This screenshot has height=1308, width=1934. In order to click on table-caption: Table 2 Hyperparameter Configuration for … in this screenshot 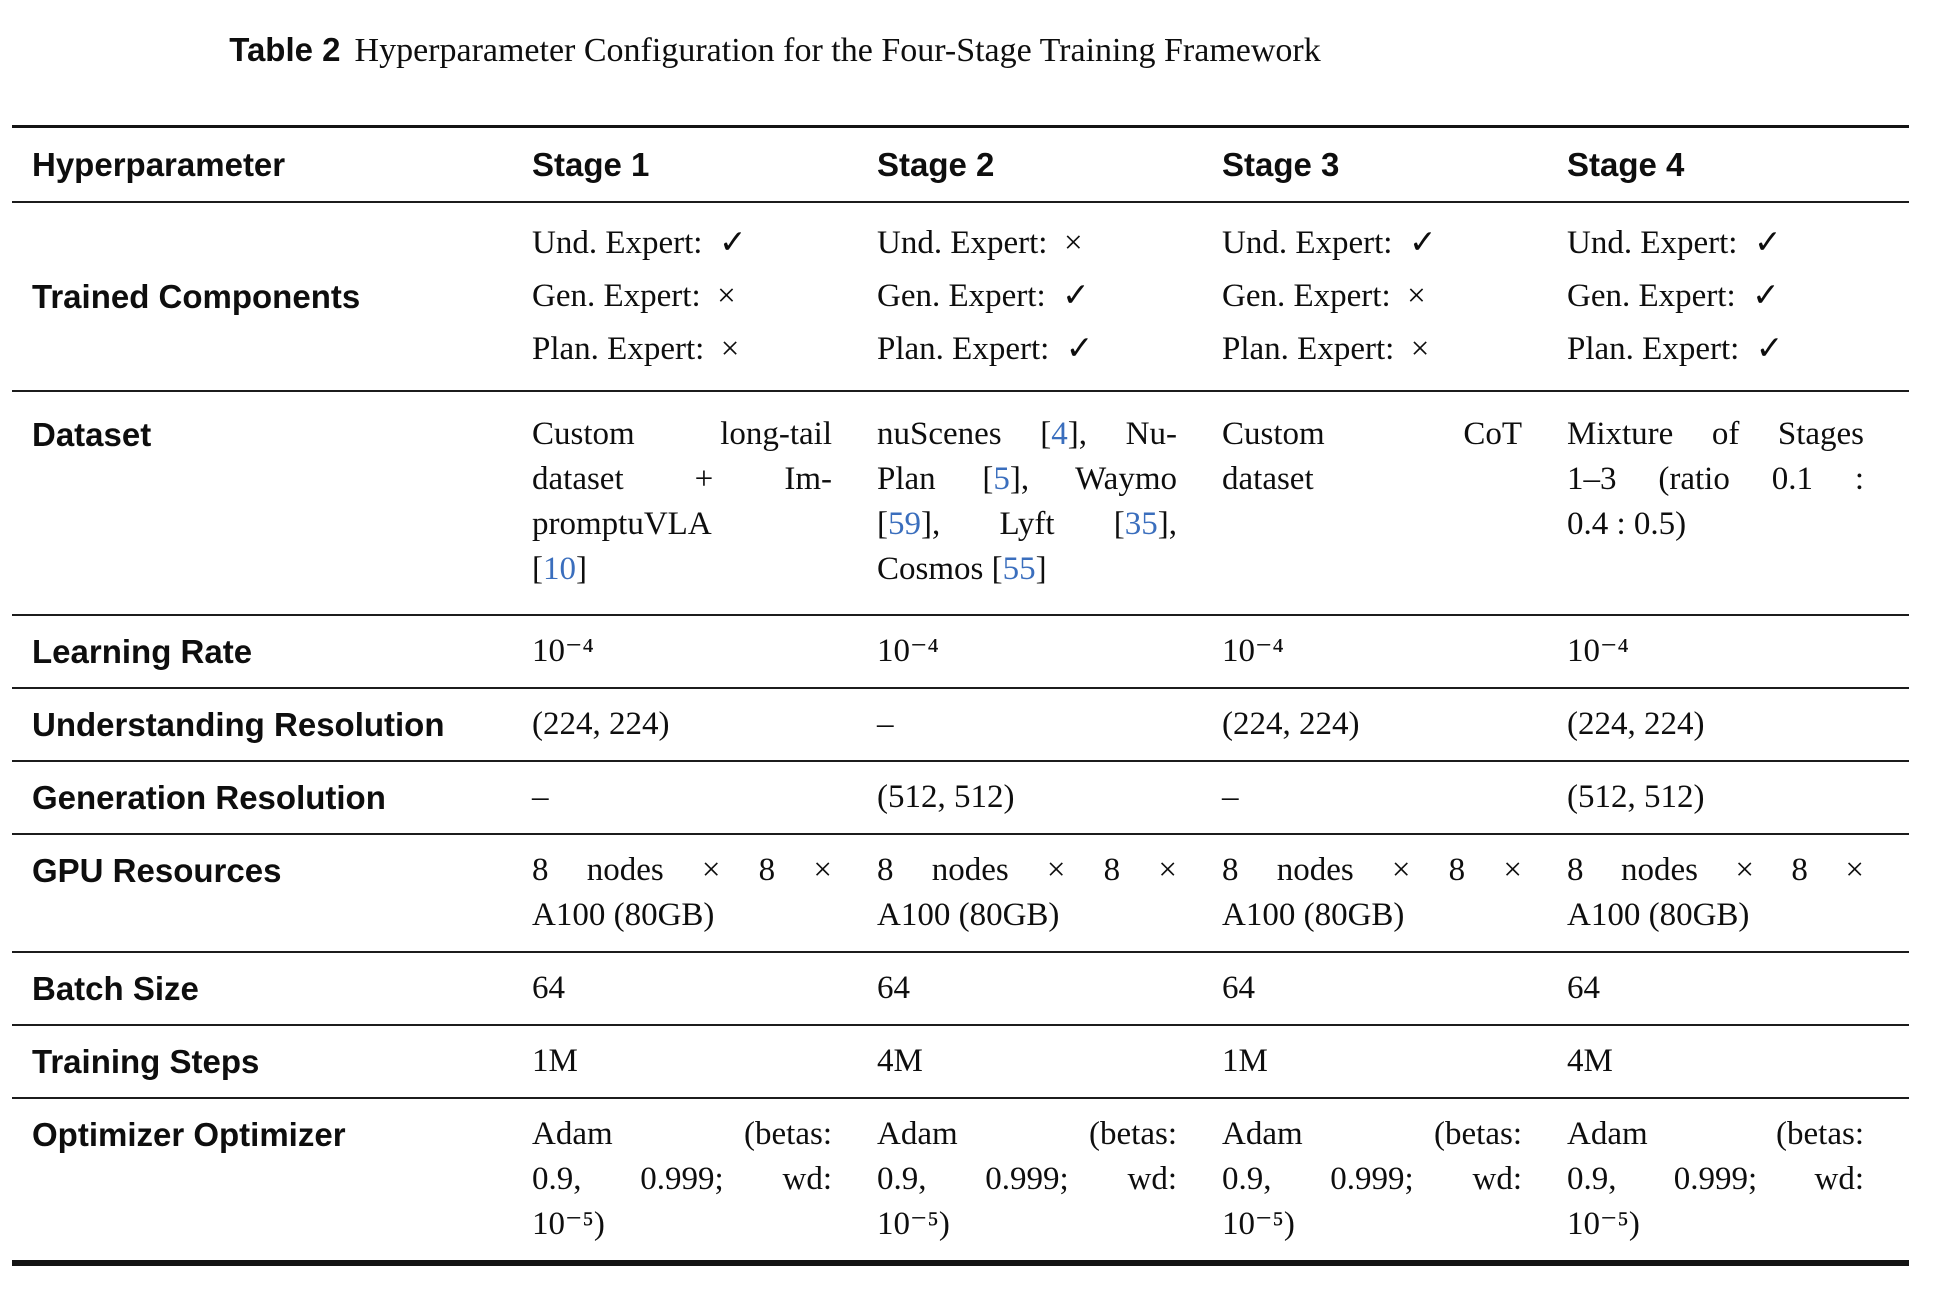, I will do `click(775, 50)`.